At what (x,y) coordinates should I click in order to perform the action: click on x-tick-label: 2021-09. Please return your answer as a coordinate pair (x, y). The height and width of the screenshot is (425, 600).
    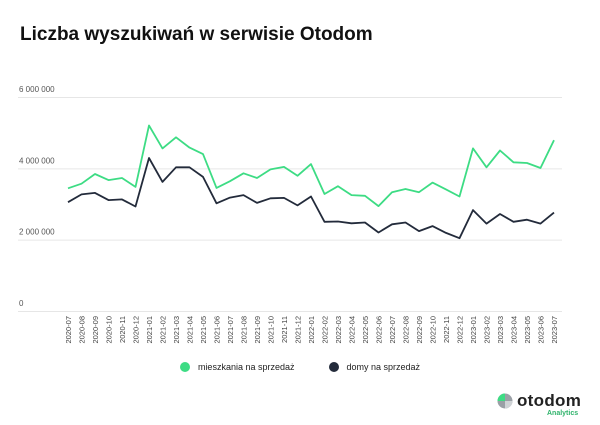
    Looking at the image, I should click on (257, 330).